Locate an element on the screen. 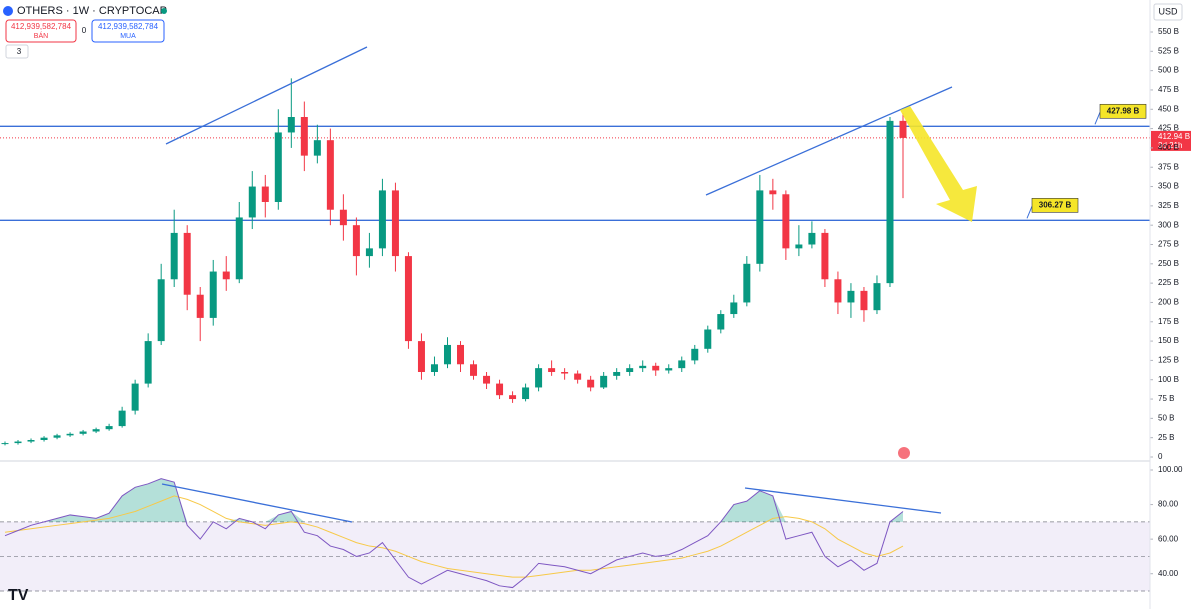 The width and height of the screenshot is (1200, 614). rsi-line is located at coordinates (454, 533).